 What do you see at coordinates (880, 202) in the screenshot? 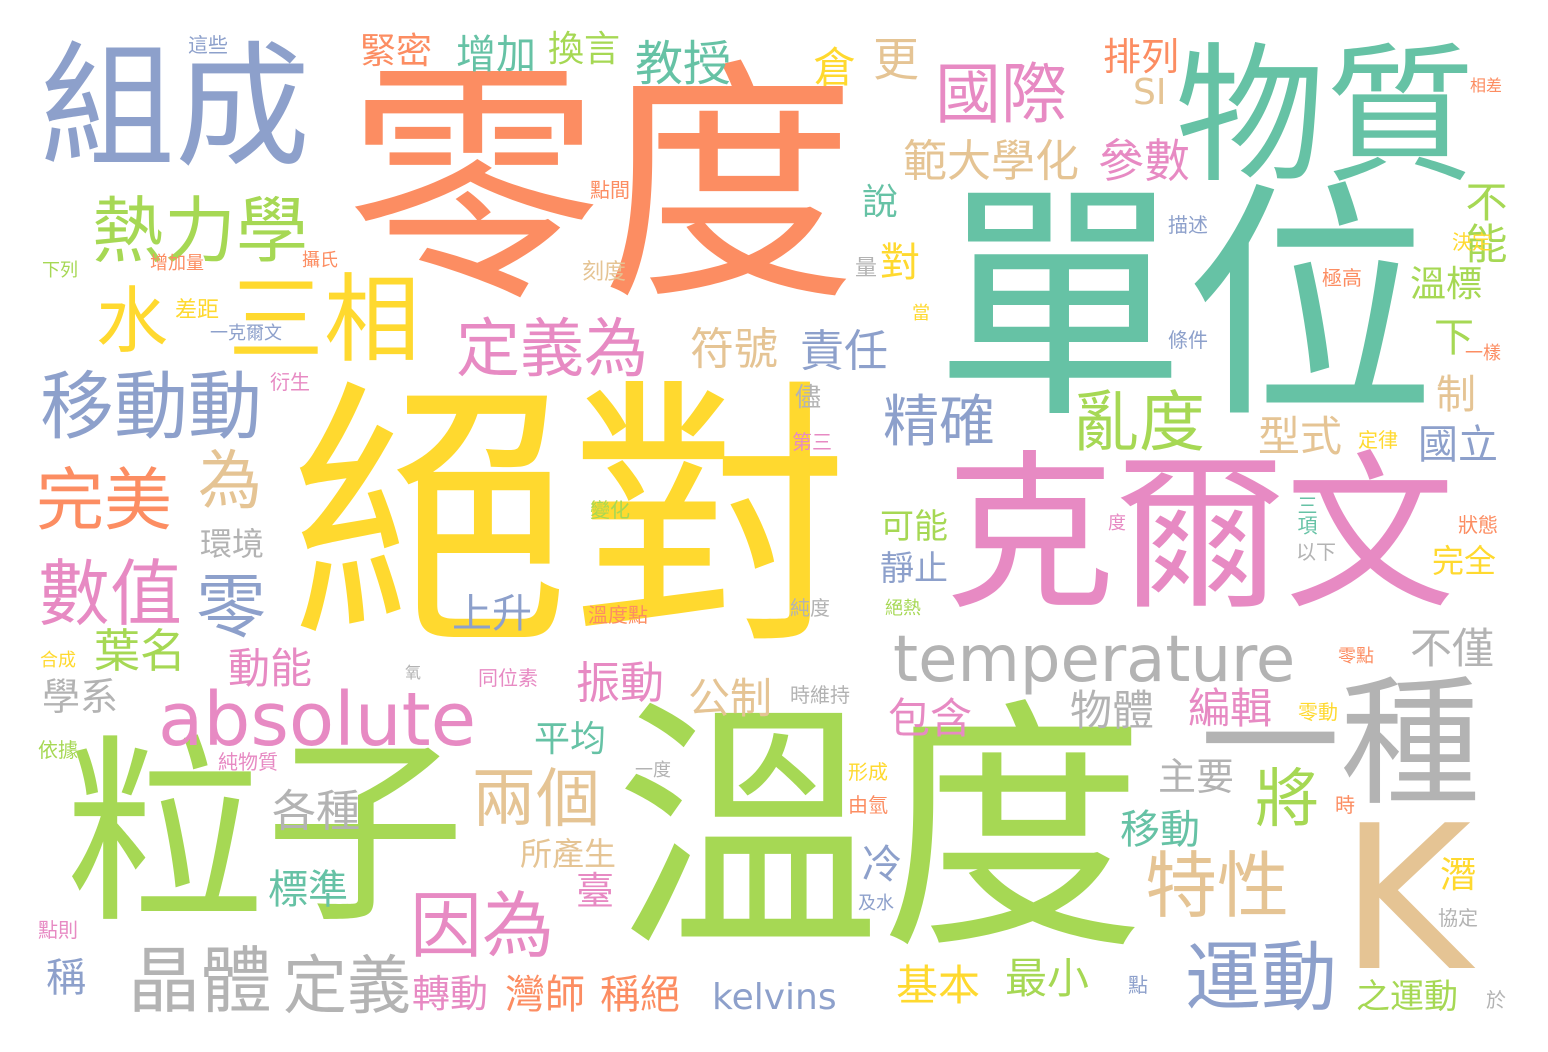
I see `word-shuo: 說` at bounding box center [880, 202].